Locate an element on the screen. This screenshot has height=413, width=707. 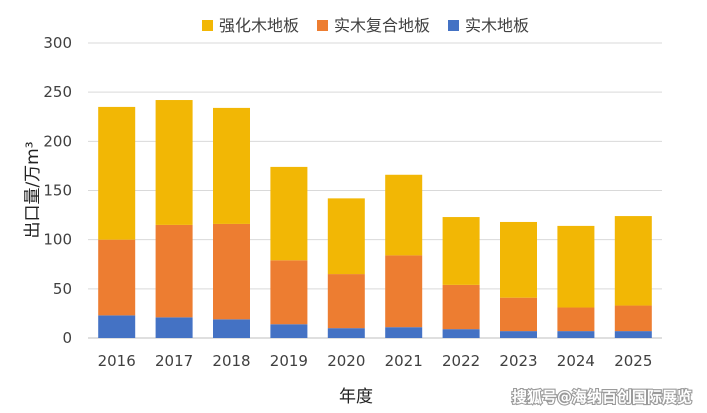
x-tick-label: 2025 is located at coordinates (633, 361).